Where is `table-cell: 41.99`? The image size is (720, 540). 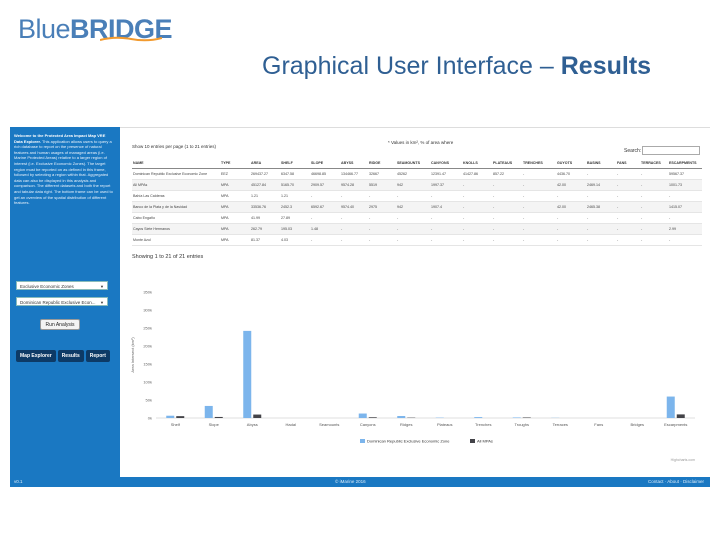 table-cell: 41.99 is located at coordinates (265, 218).